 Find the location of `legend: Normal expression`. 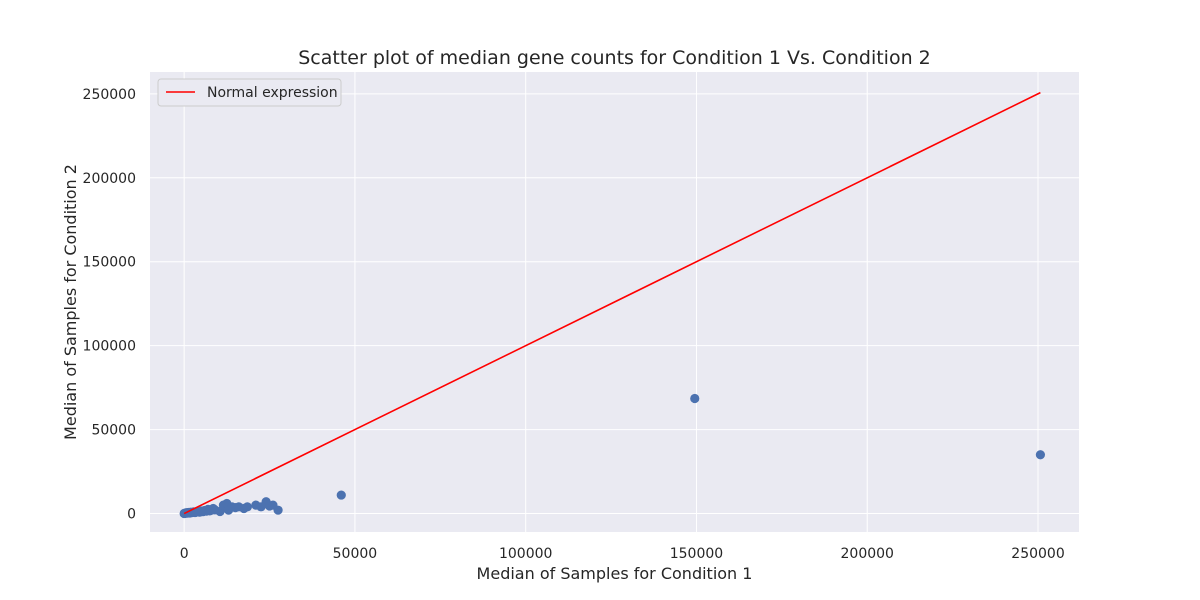

legend: Normal expression is located at coordinates (249, 92).